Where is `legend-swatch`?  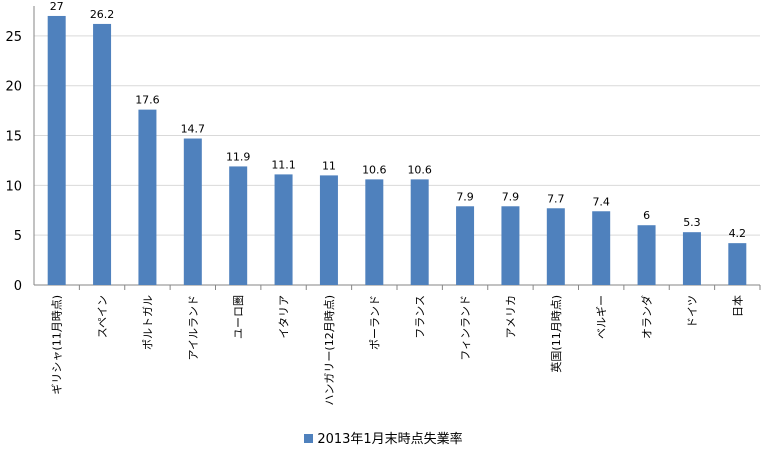 legend-swatch is located at coordinates (309, 438).